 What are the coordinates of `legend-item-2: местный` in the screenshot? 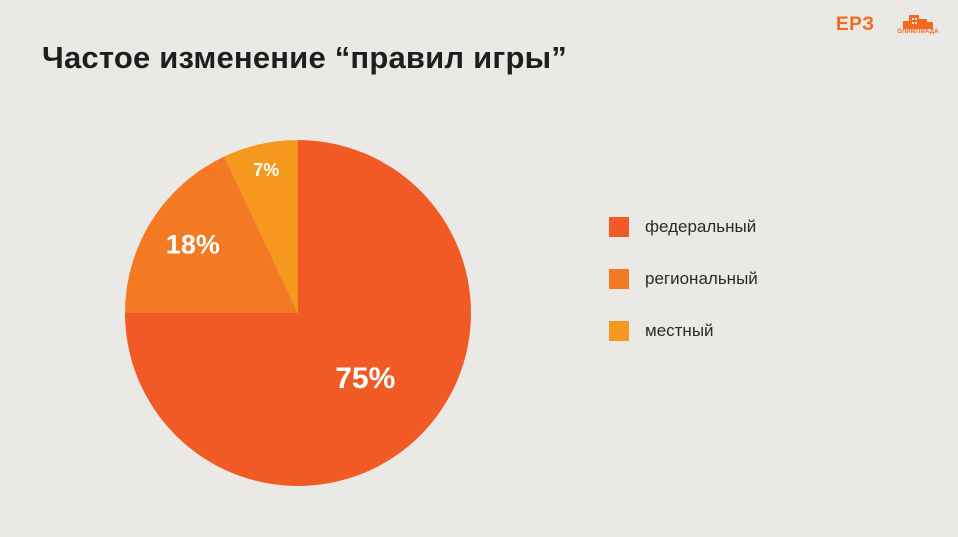 It's located at (683, 331).